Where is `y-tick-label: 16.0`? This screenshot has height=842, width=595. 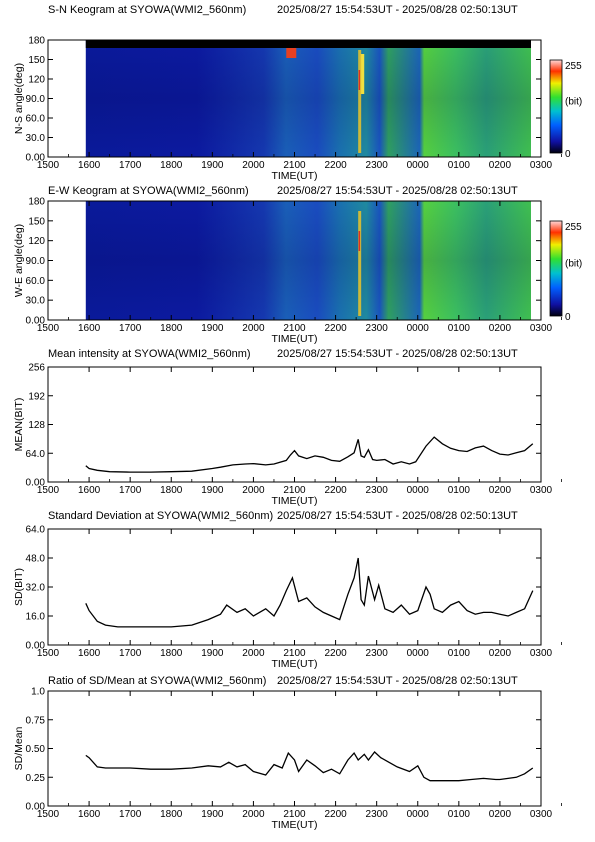 y-tick-label: 16.0 is located at coordinates (36, 617).